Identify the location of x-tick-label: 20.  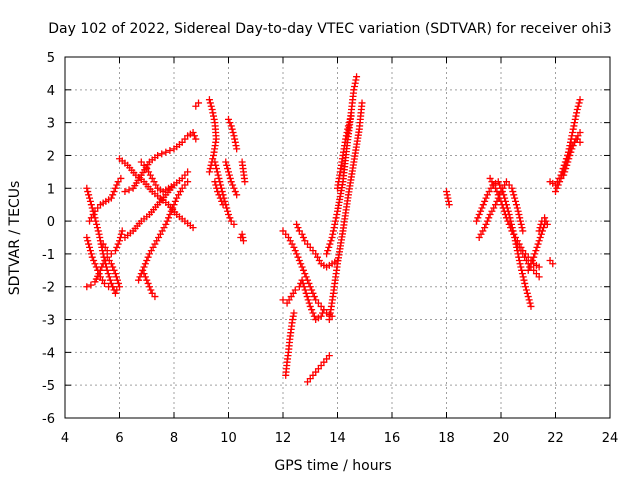
(501, 438).